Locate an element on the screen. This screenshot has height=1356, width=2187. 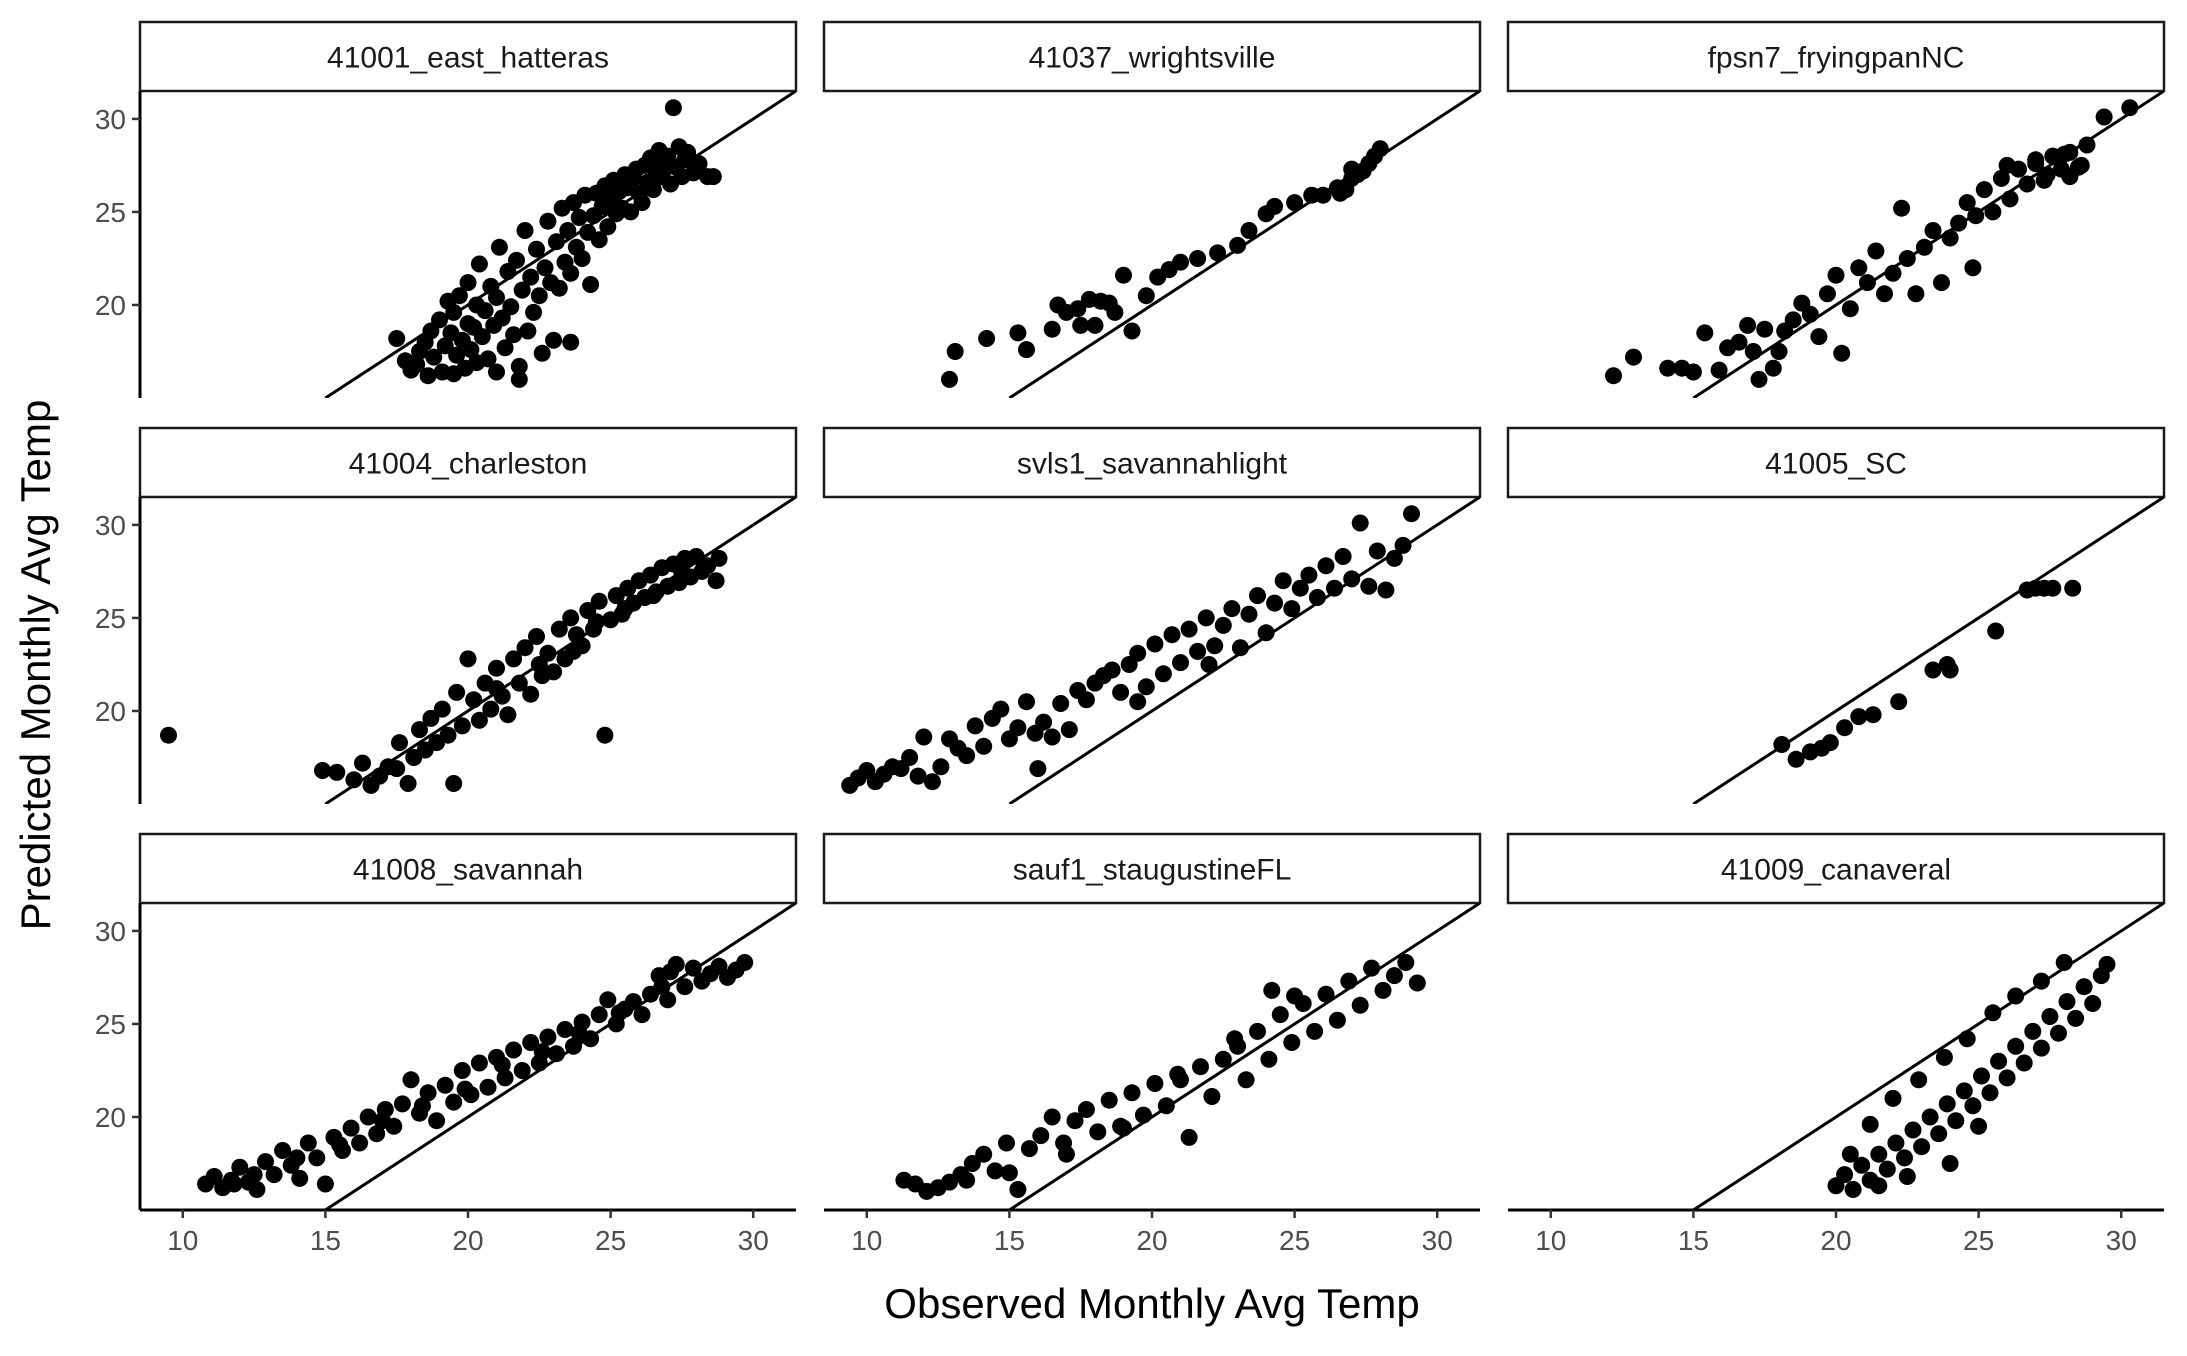
identity-reference-line is located at coordinates (1928, 650).